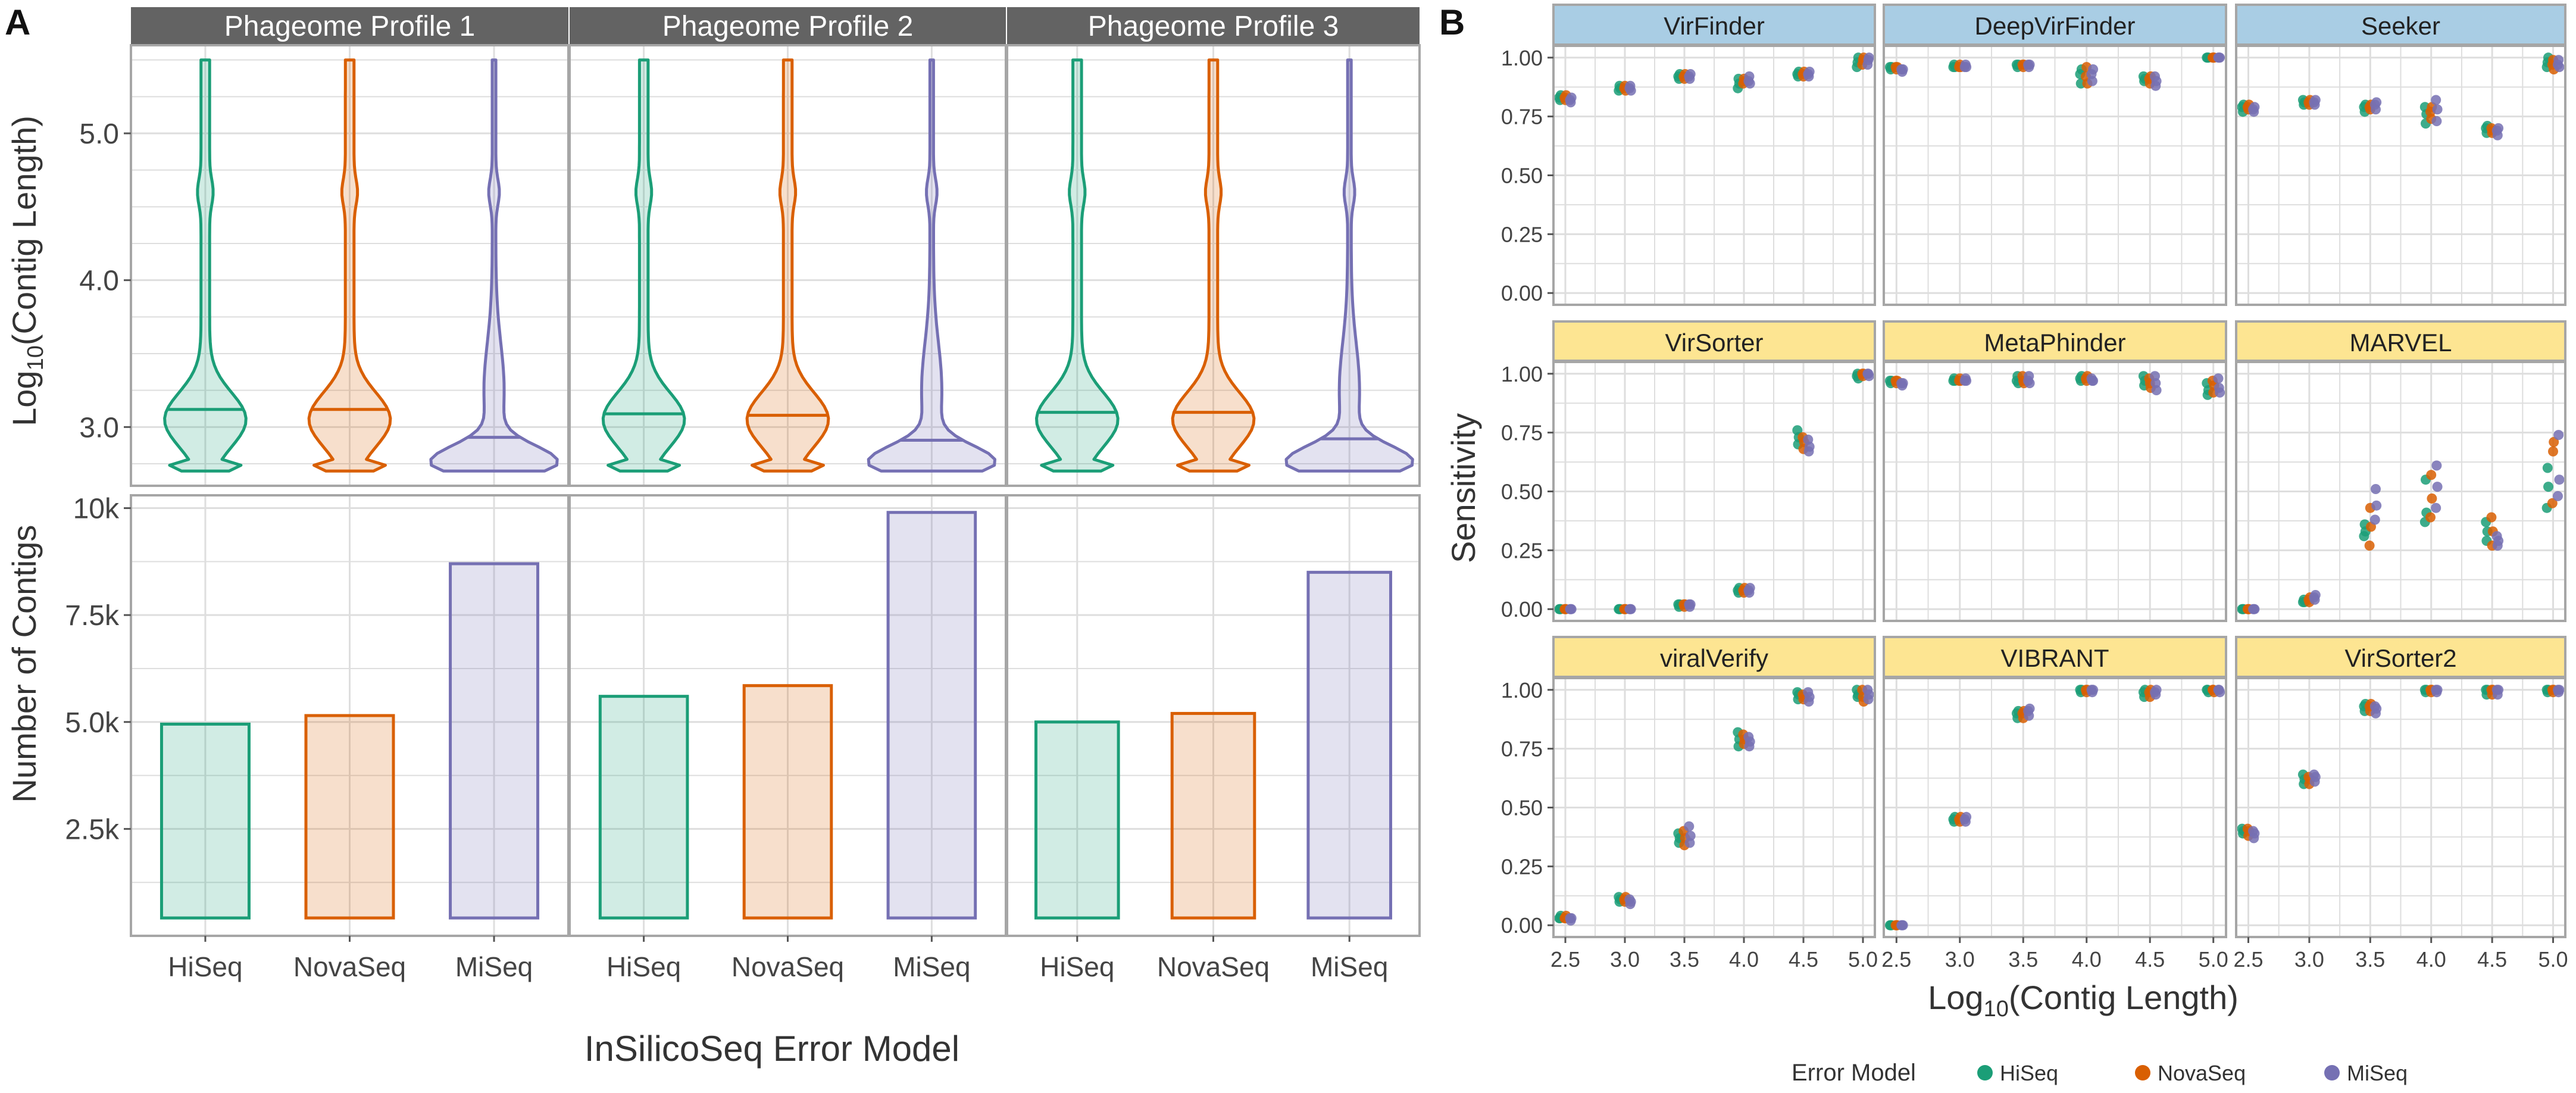  What do you see at coordinates (99, 134) in the screenshot?
I see `violin-y-tick-label: 5.0` at bounding box center [99, 134].